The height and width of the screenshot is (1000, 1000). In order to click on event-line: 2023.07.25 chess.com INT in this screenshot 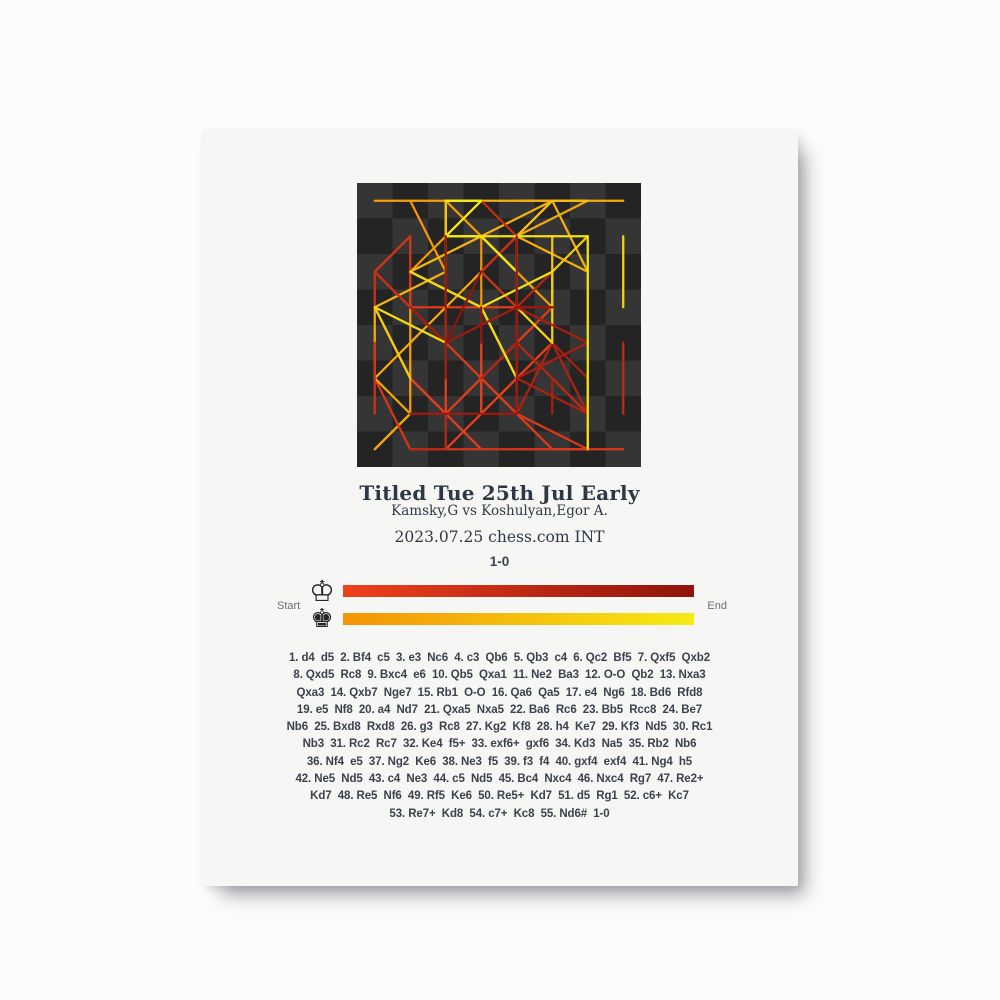, I will do `click(499, 537)`.